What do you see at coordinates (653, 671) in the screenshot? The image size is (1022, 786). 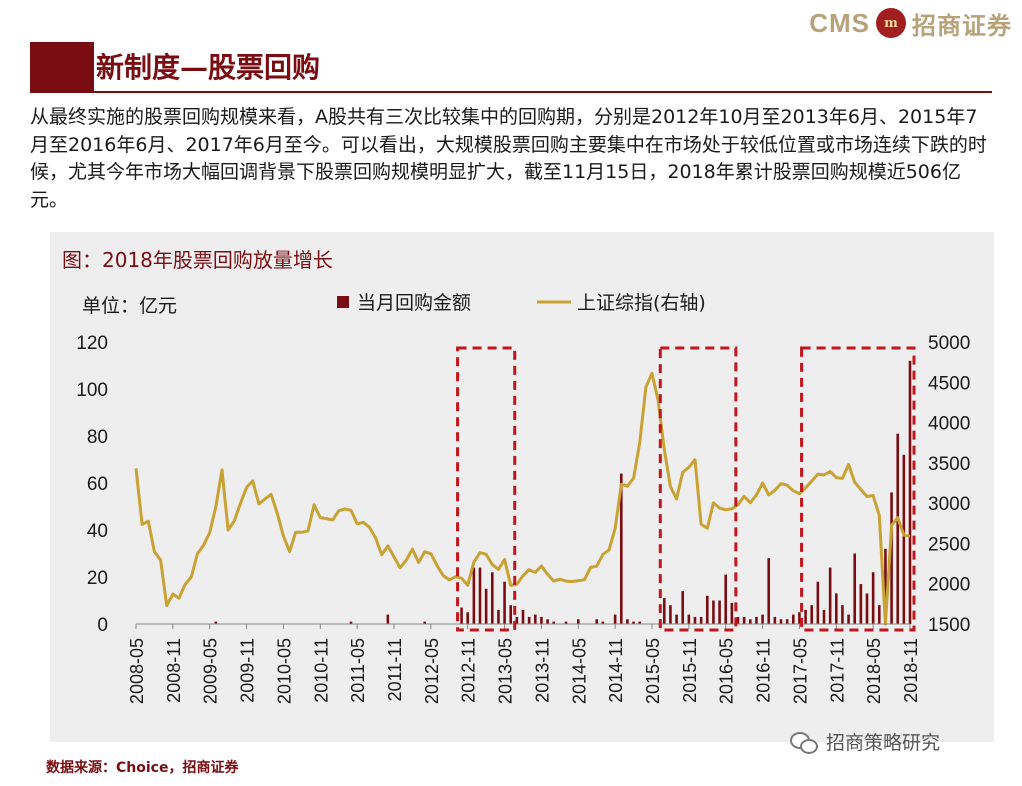 I see `x-tick-label: 2015-05` at bounding box center [653, 671].